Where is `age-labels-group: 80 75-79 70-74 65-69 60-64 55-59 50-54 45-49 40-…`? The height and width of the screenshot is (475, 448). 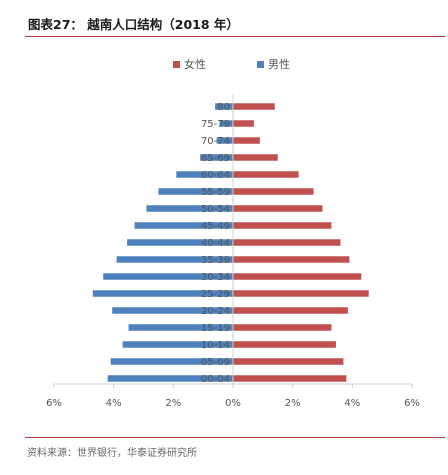
age-labels-group: 80 75-79 70-74 65-69 60-64 55-59 50-54 45-49 40-… is located at coordinates (215, 243).